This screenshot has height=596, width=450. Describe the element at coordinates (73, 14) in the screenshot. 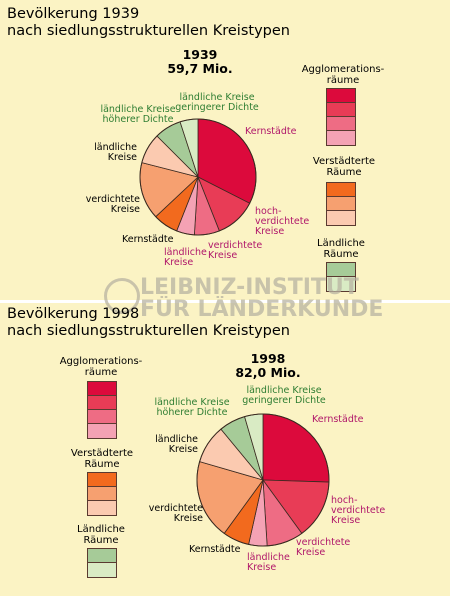

I see `chart-title-1939: Bevölkerung 1939` at that location.